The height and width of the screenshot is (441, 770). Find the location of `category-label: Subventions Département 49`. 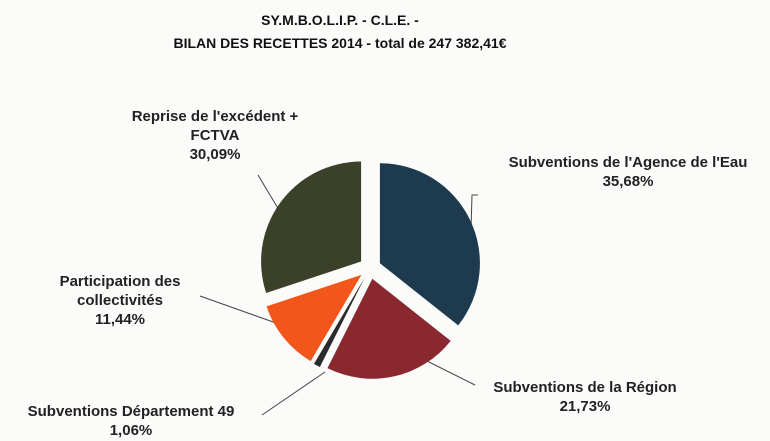

category-label: Subventions Département 49 is located at coordinates (131, 411).